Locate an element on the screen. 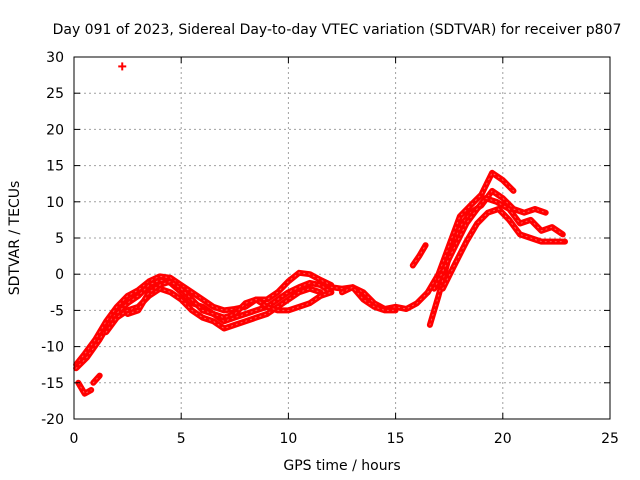 The image size is (640, 480). x-tick-label: 0 is located at coordinates (74, 439).